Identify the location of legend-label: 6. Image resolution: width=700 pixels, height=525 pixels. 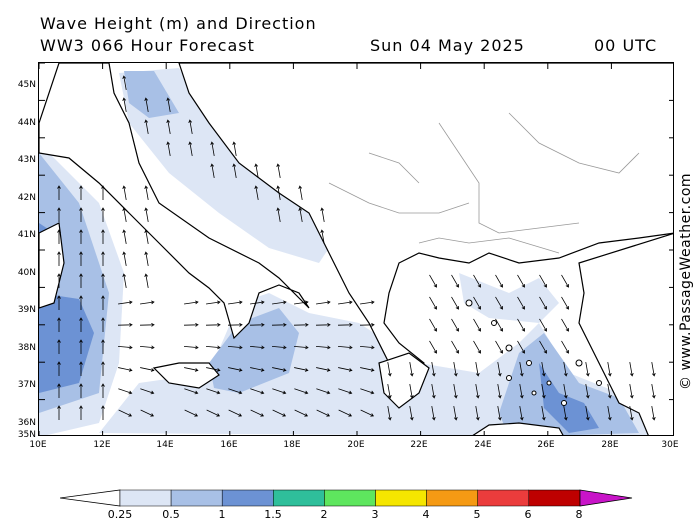
(528, 514).